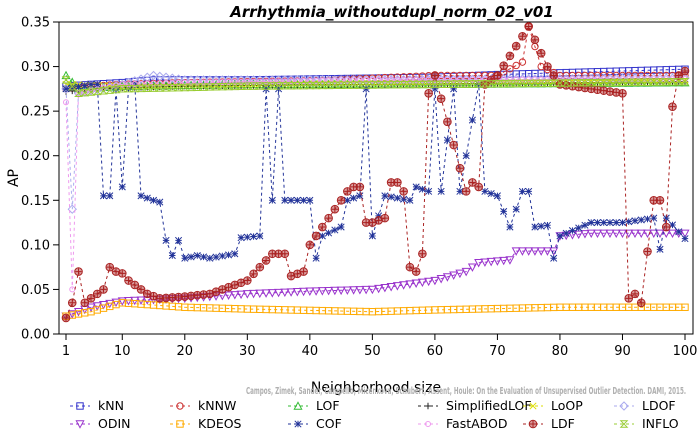 This screenshot has height=434, width=698. What do you see at coordinates (463, 423) in the screenshot?
I see `legend-item-fastabod: FastABOD` at bounding box center [463, 423].